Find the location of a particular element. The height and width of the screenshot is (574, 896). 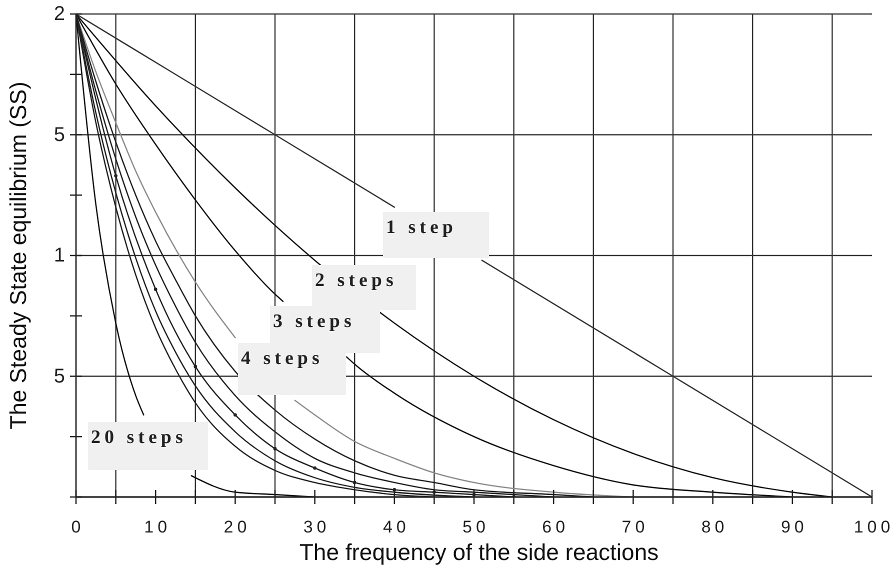

x-tick-label: 70 is located at coordinates (635, 527).